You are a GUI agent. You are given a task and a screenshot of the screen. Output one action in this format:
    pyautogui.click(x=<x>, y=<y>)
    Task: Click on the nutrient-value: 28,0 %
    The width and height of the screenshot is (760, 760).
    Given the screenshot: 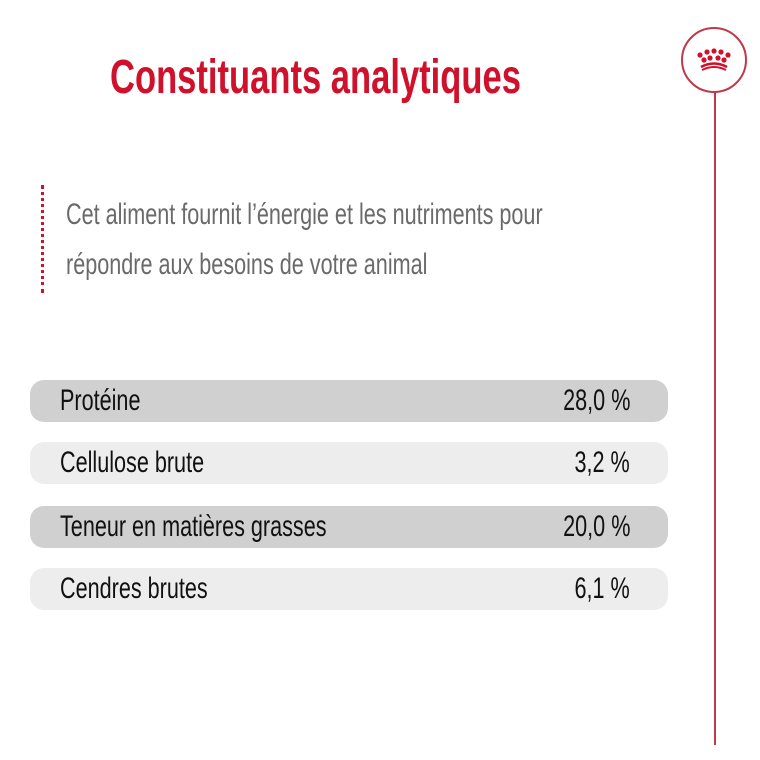 What is the action you would take?
    pyautogui.click(x=596, y=400)
    